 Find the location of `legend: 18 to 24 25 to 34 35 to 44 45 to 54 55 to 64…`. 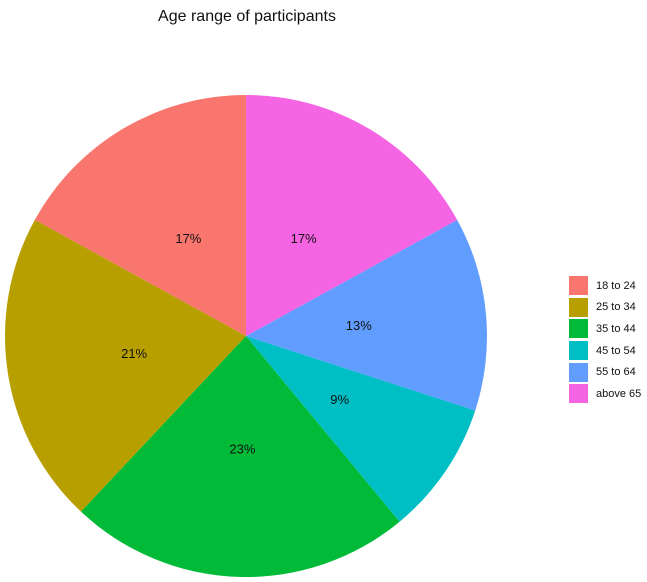

legend: 18 to 24 25 to 34 35 to 44 45 to 54 55 to 64… is located at coordinates (605, 340).